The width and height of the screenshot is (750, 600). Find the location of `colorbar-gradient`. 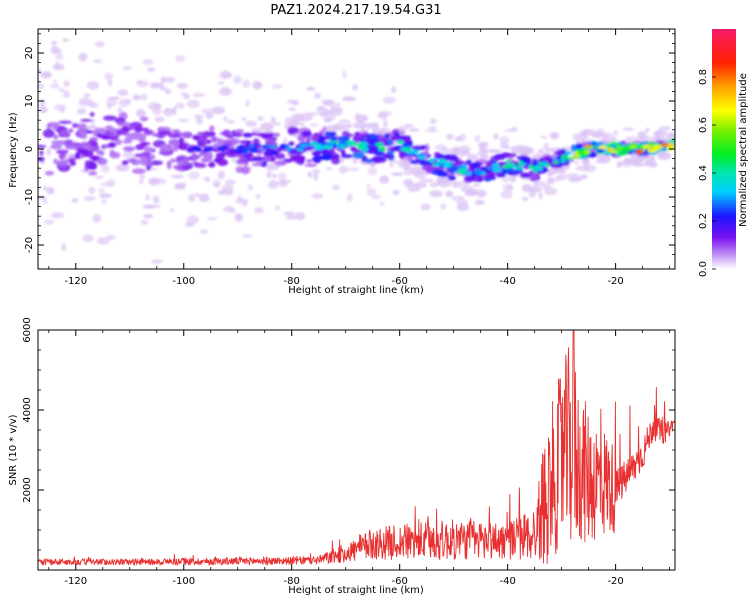

colorbar-gradient is located at coordinates (724, 149).